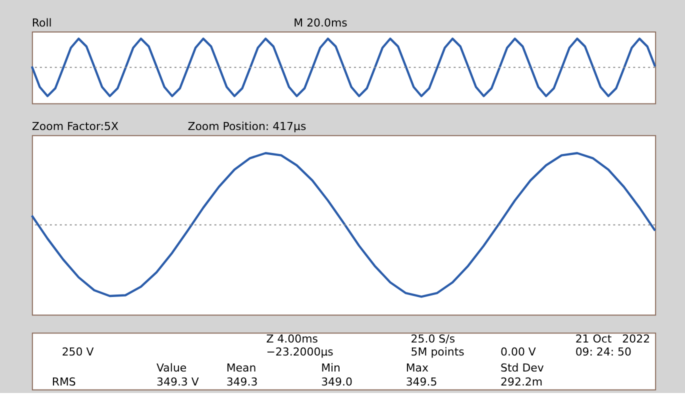  I want to click on text: Min, so click(331, 367).